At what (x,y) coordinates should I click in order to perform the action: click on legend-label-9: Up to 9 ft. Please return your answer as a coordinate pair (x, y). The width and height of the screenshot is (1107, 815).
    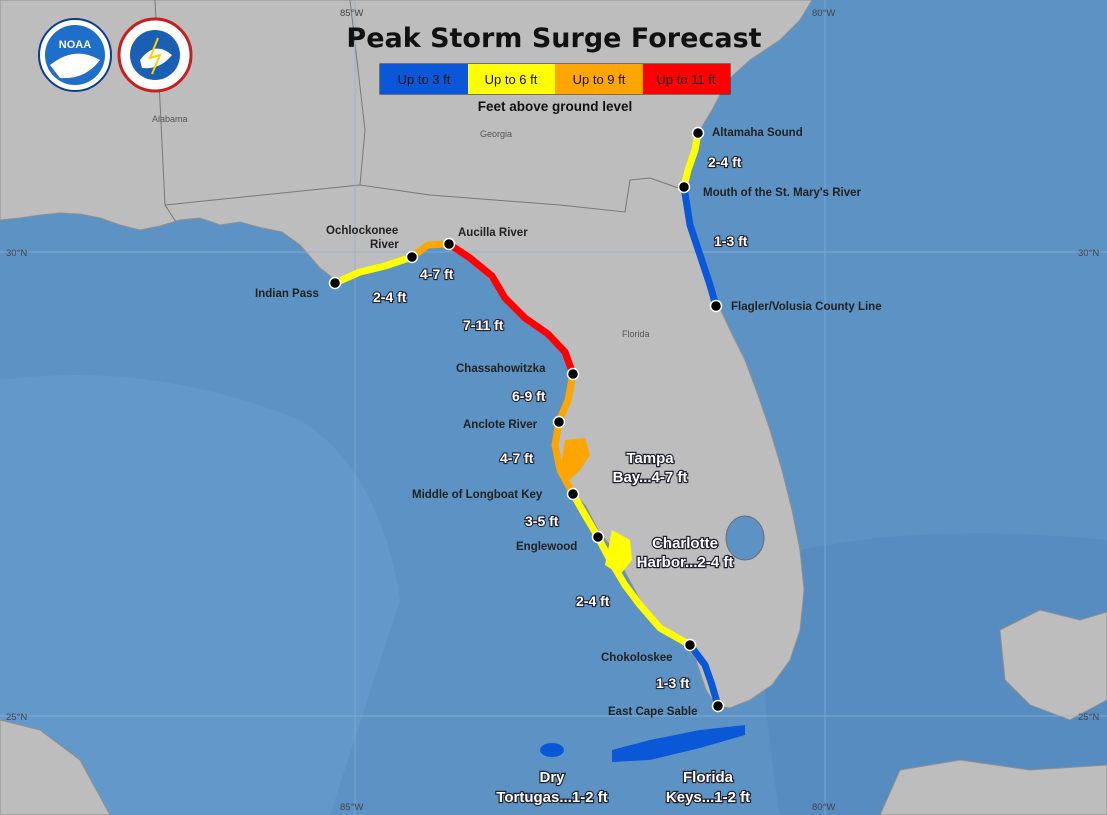
    Looking at the image, I should click on (599, 79).